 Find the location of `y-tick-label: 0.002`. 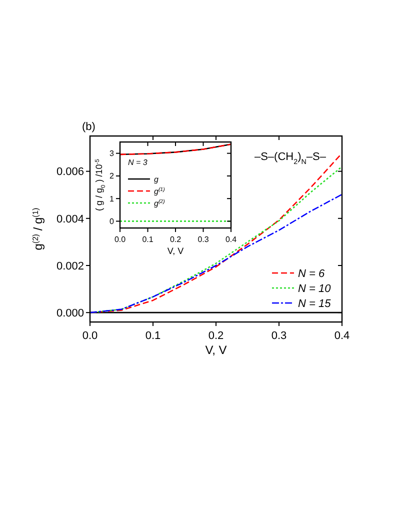

y-tick-label: 0.002 is located at coordinates (70, 266).